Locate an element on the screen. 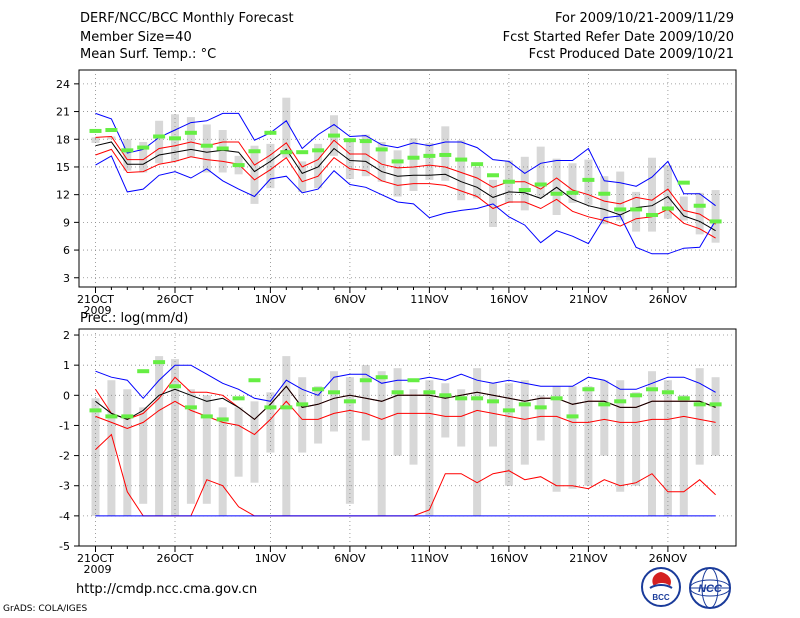 The width and height of the screenshot is (800, 618). series-line-median is located at coordinates (405, 186).